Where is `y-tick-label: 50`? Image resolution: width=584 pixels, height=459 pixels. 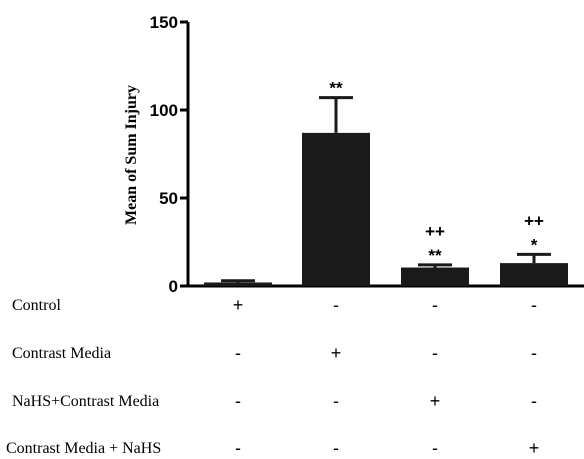 y-tick-label: 50 is located at coordinates (168, 198).